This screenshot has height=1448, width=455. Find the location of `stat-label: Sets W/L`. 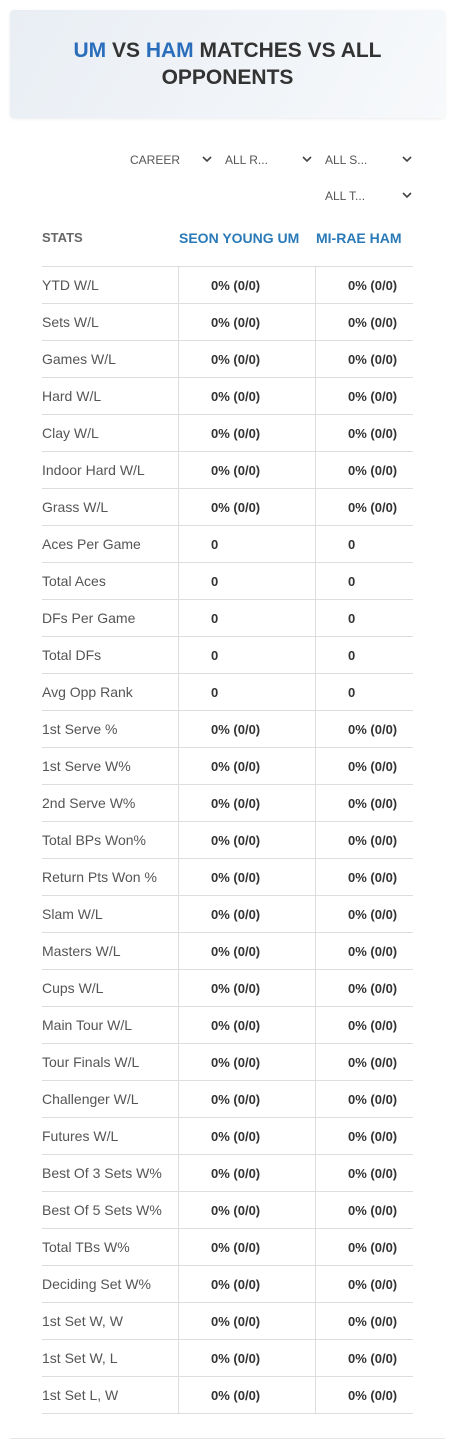

stat-label: Sets W/L is located at coordinates (70, 322).